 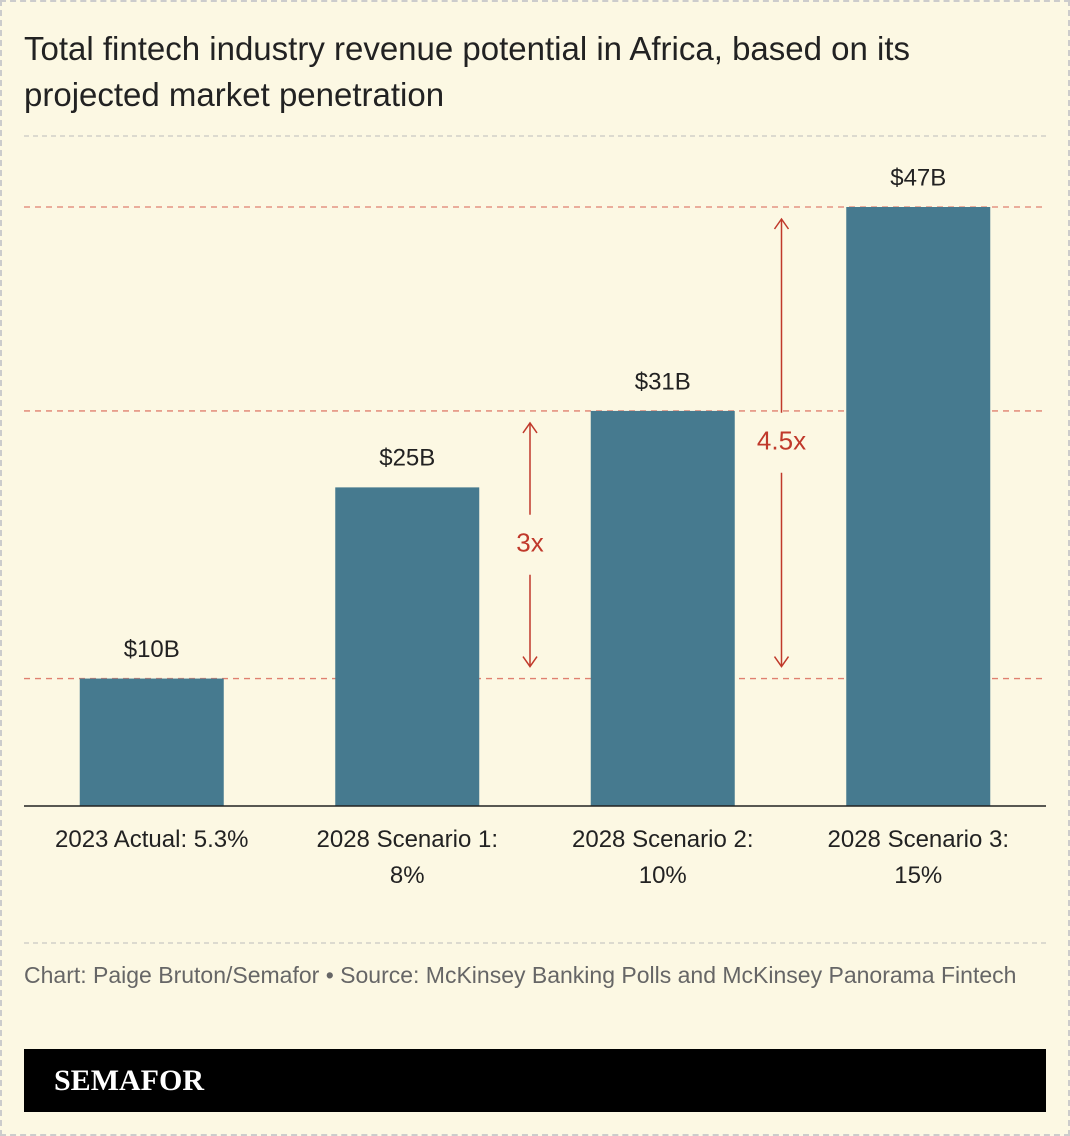 I want to click on x-tick-label: 2028 Scenario 1: 8%, so click(x=407, y=857).